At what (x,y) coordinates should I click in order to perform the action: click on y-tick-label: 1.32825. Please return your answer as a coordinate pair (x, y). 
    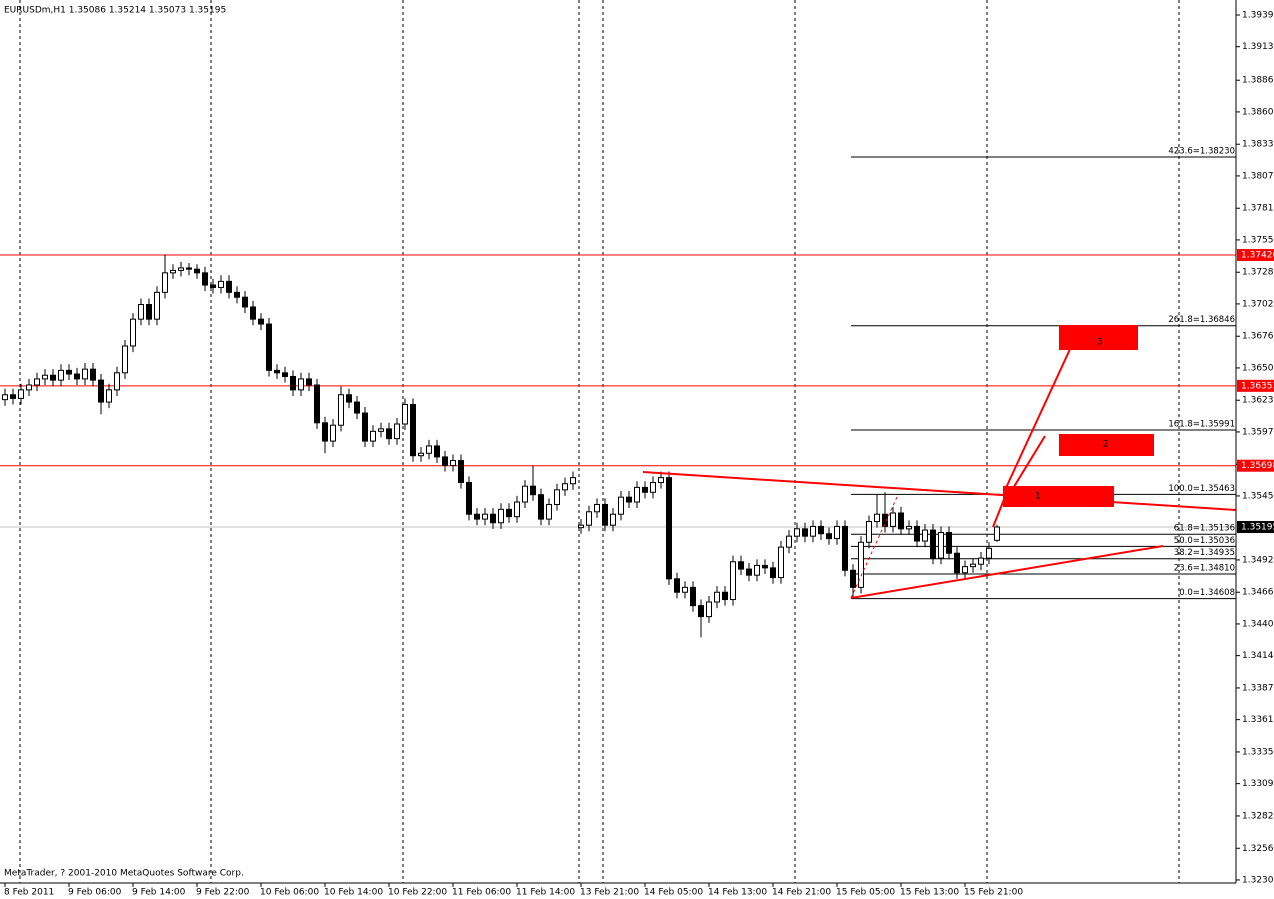
    Looking at the image, I should click on (1258, 816).